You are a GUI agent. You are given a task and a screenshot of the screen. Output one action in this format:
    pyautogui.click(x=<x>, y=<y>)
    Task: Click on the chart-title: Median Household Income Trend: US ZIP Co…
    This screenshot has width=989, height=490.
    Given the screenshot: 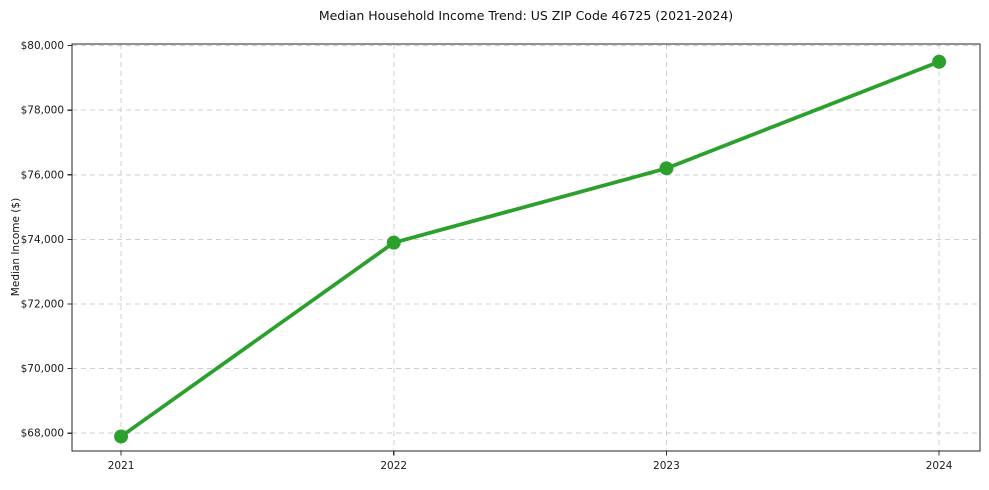 What is the action you would take?
    pyautogui.click(x=526, y=15)
    